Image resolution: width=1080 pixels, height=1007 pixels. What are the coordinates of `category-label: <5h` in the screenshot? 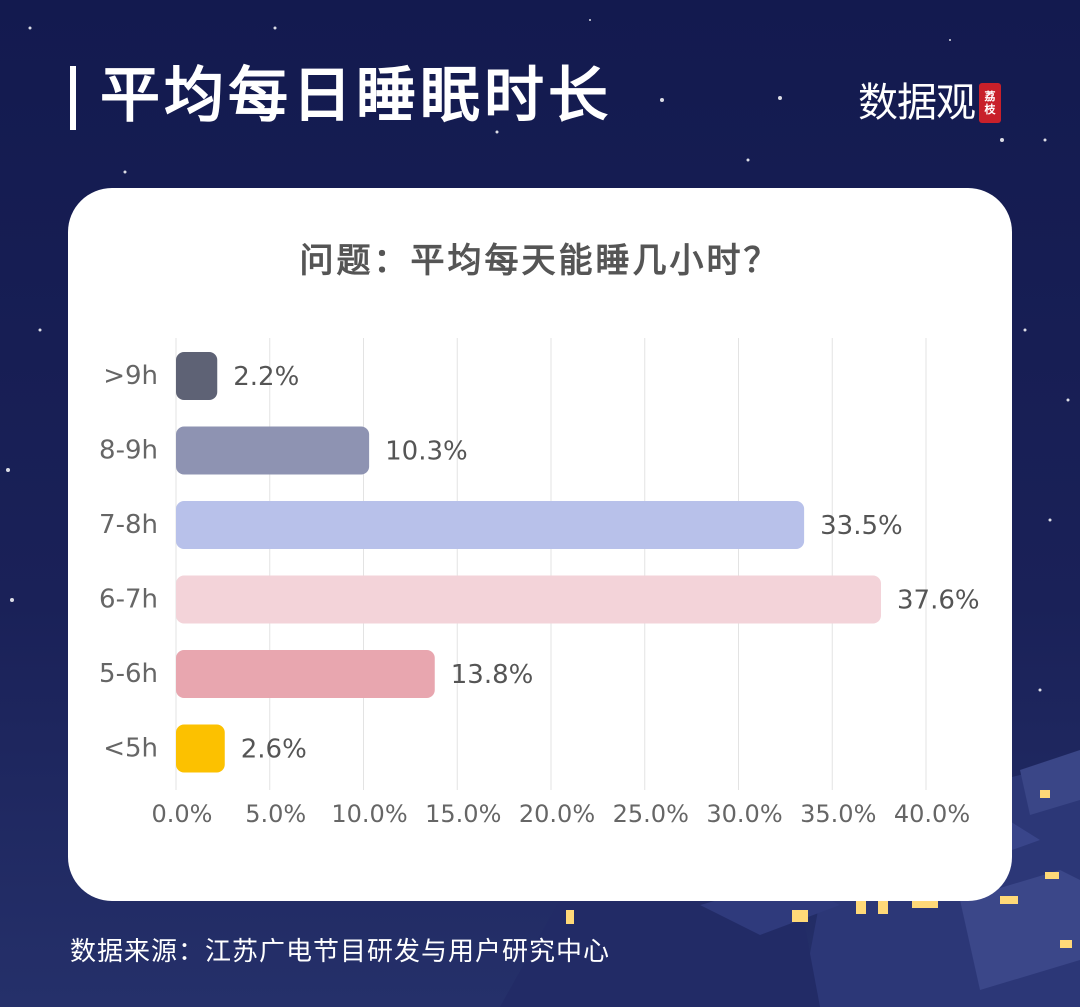 It's located at (130, 749).